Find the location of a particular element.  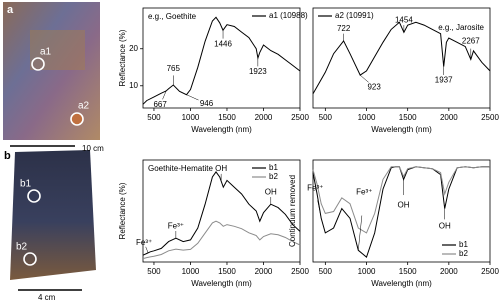

peak-label: 2267 is located at coordinates (471, 41).